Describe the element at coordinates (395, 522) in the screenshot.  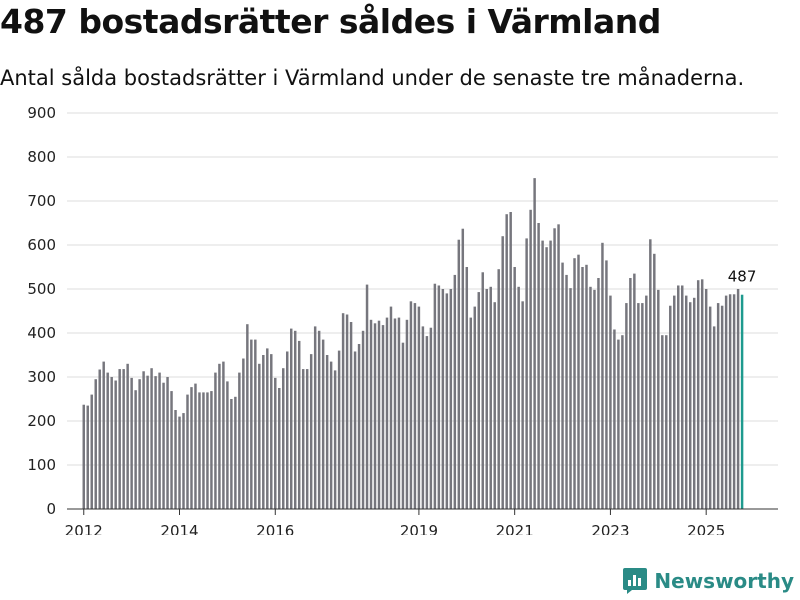
I see `x-axis-ticks: 2012 2014 2016 2019 2021 2023 2025` at that location.